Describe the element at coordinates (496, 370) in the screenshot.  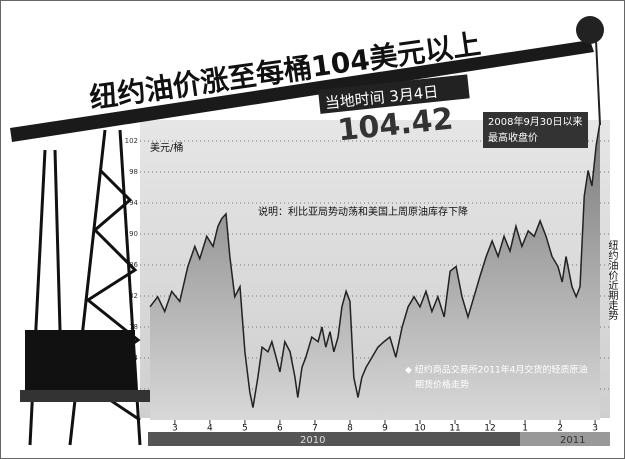
I see `legend-label: ◆ 纽约商品交易所2011年4月交货的轻质原油` at that location.